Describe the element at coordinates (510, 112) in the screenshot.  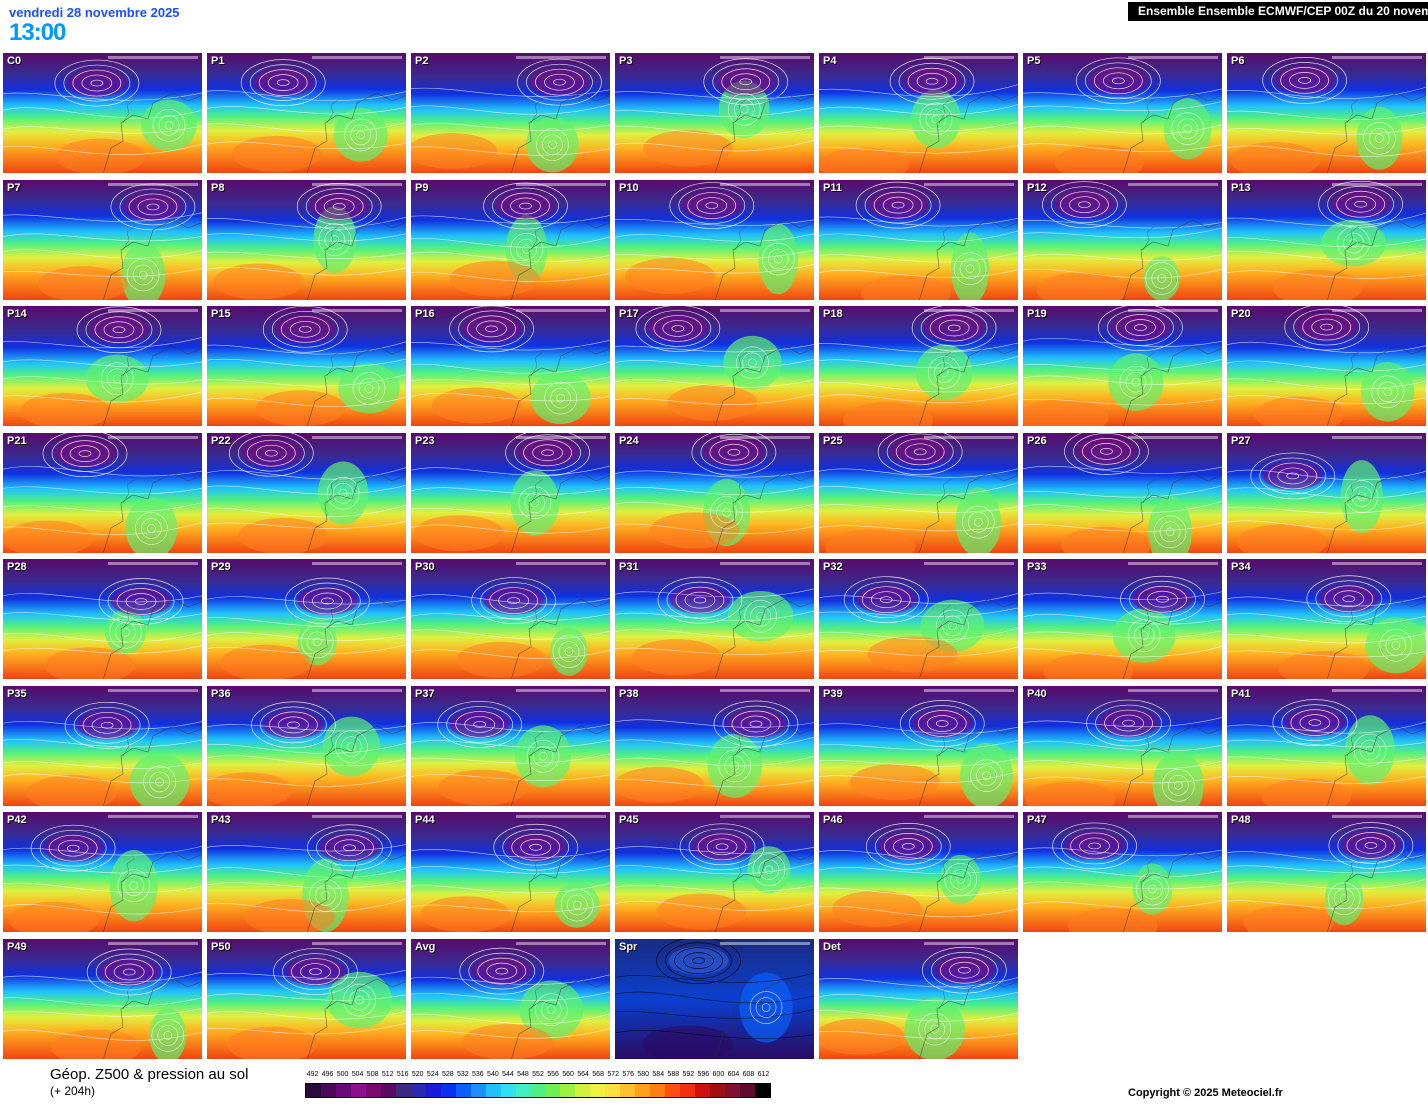
I see `map-panel-p2: P2` at that location.